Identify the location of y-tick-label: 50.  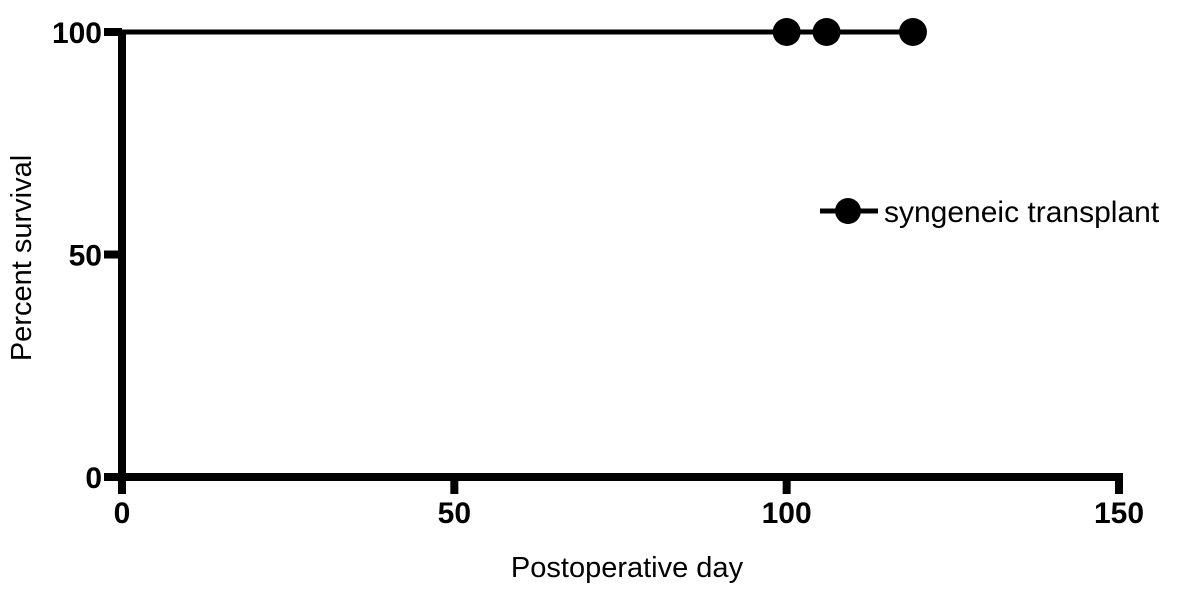
(85, 255).